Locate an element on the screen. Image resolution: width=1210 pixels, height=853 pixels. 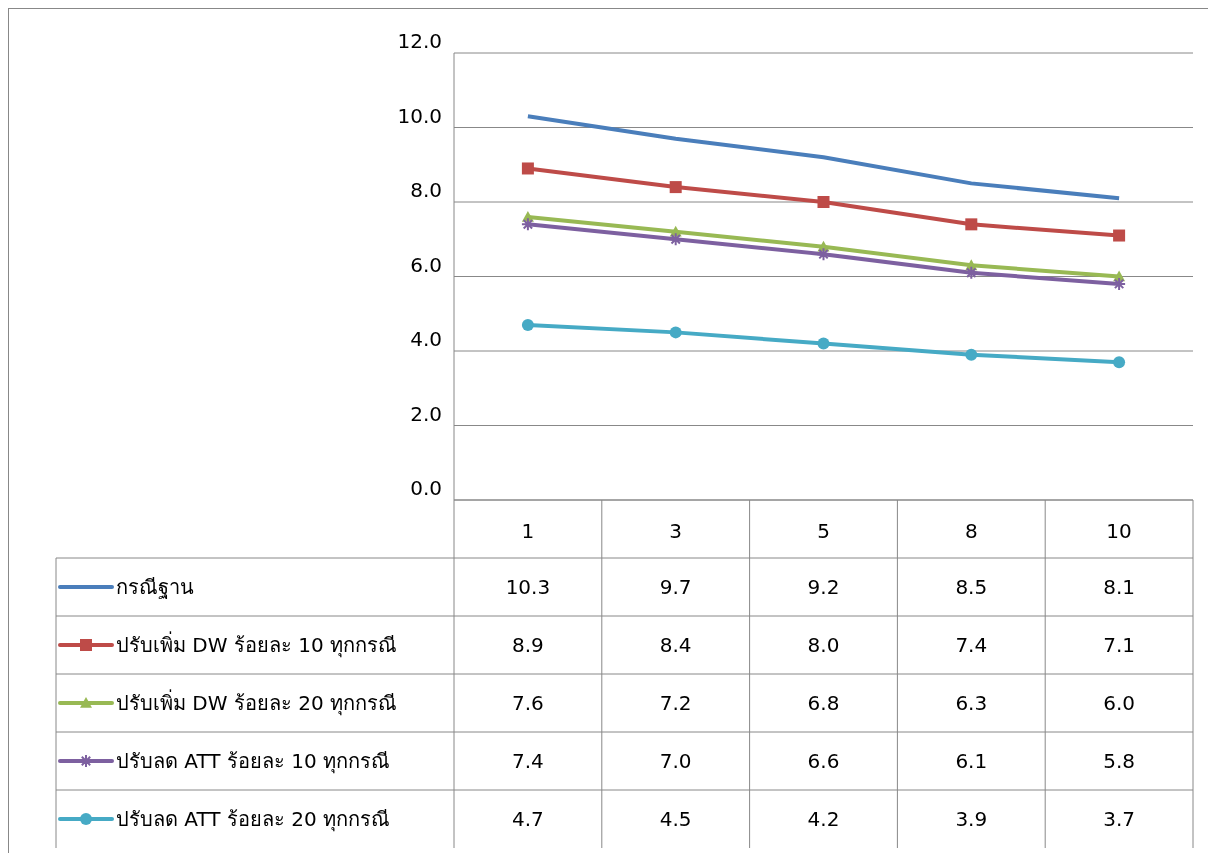
data-label: 6.8 is located at coordinates (823, 703).